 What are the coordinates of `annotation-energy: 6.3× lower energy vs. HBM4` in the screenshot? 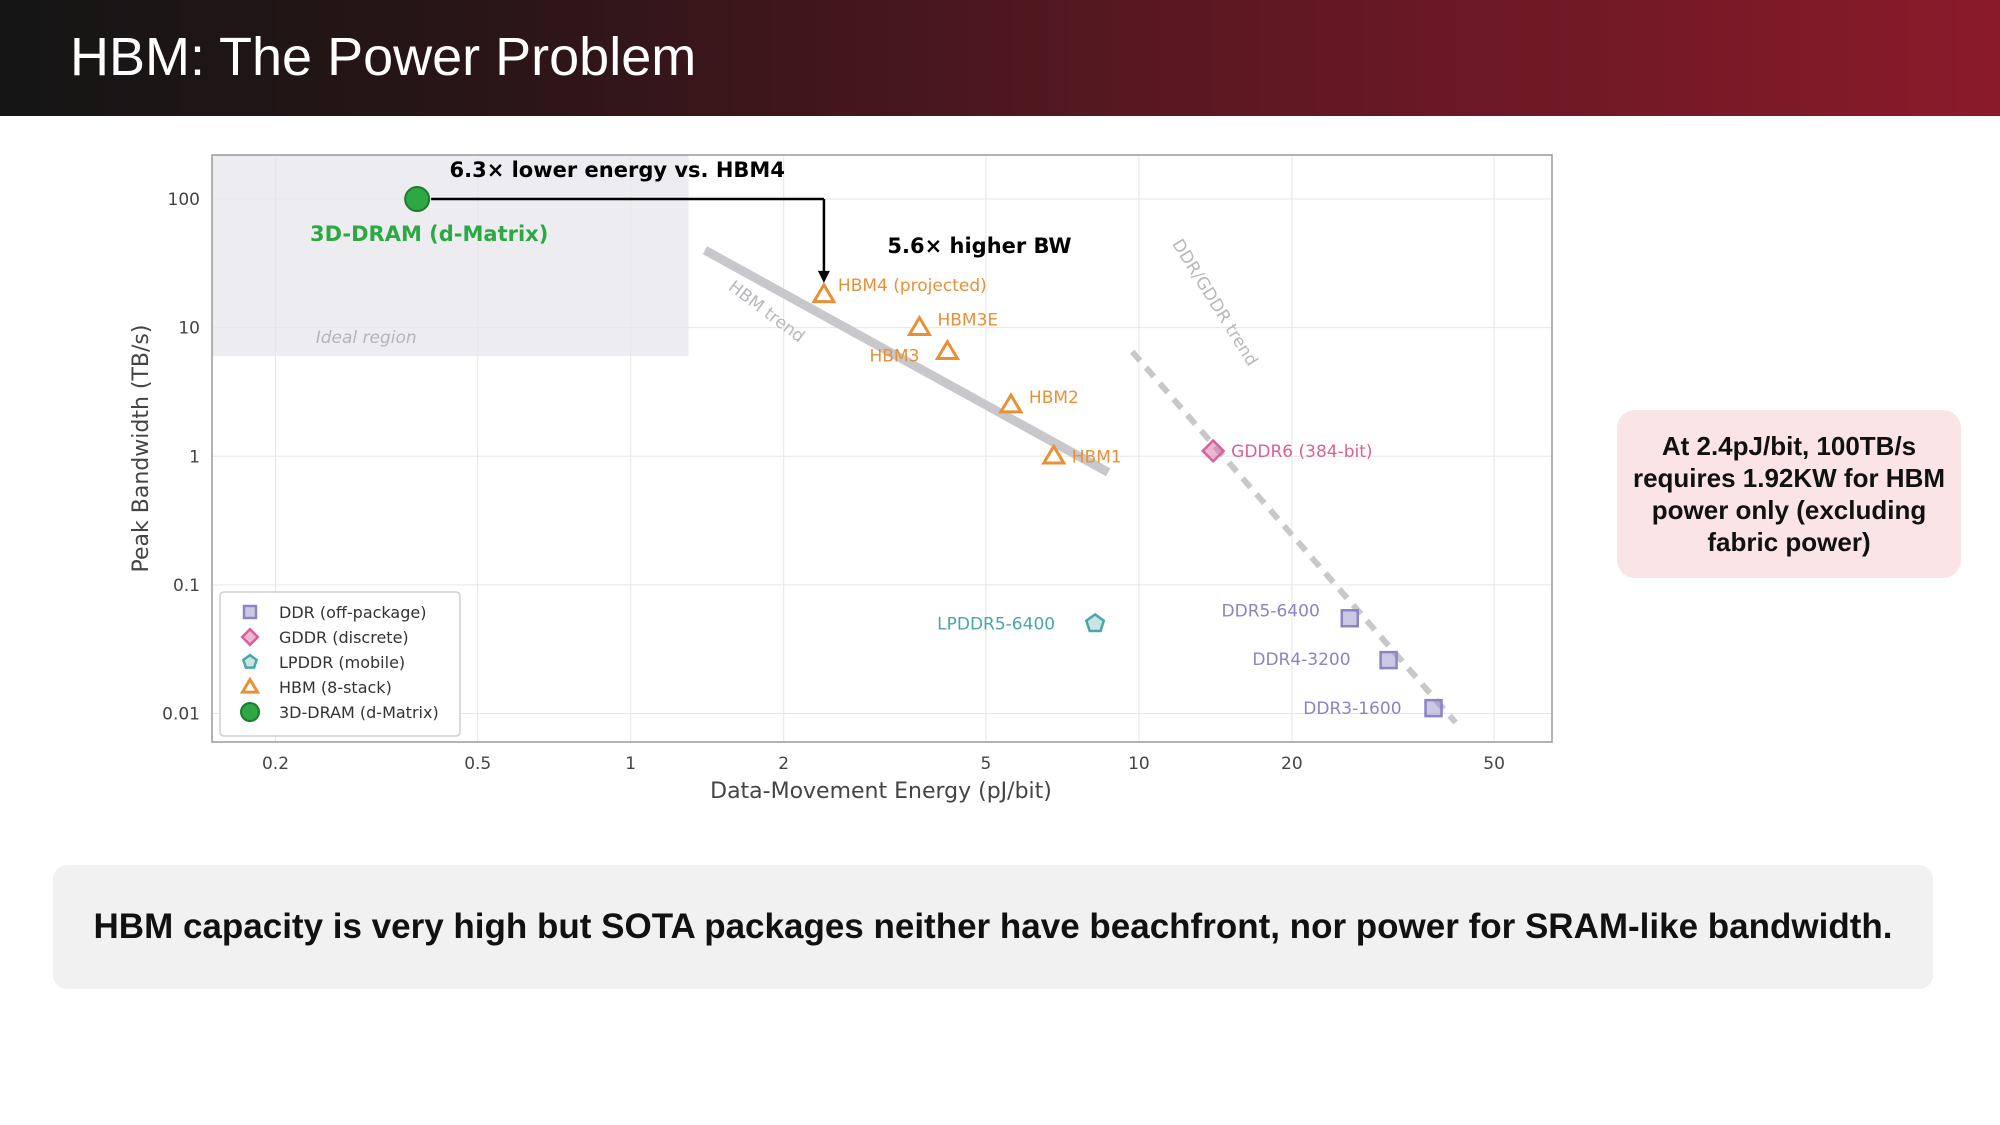 It's located at (617, 170).